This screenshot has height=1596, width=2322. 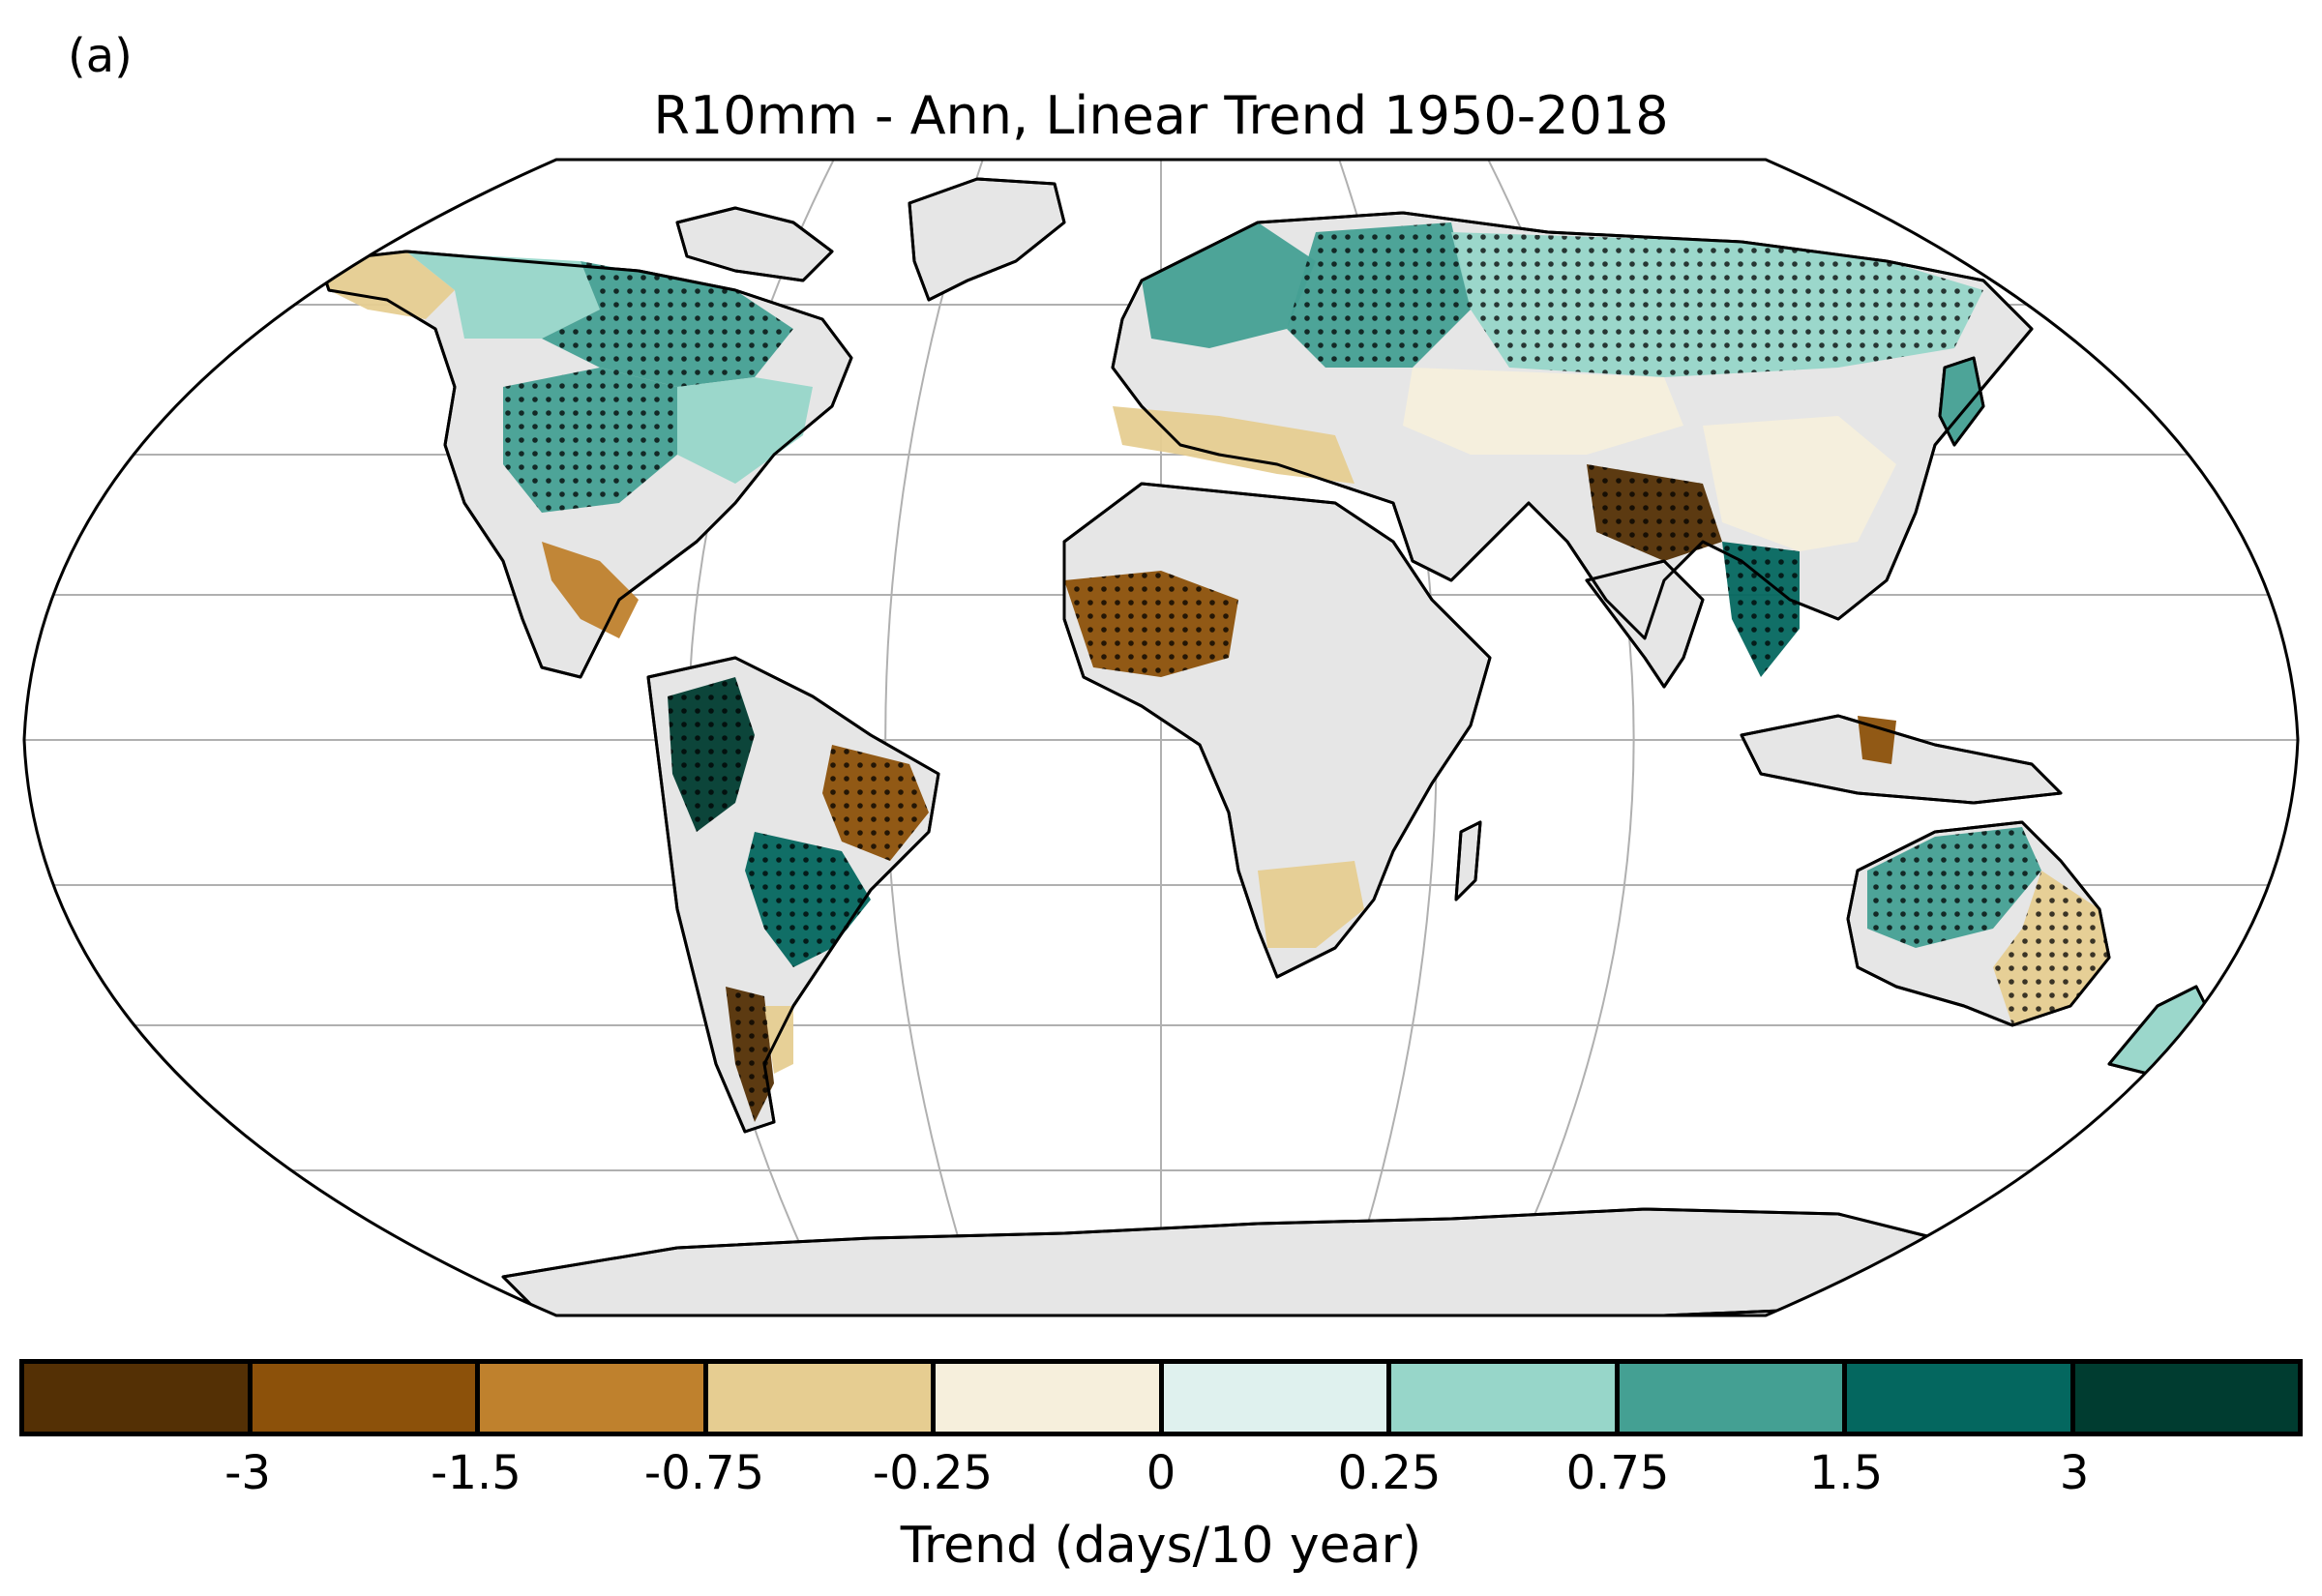 I want to click on colorbar-tick: 0.75, so click(x=1617, y=1473).